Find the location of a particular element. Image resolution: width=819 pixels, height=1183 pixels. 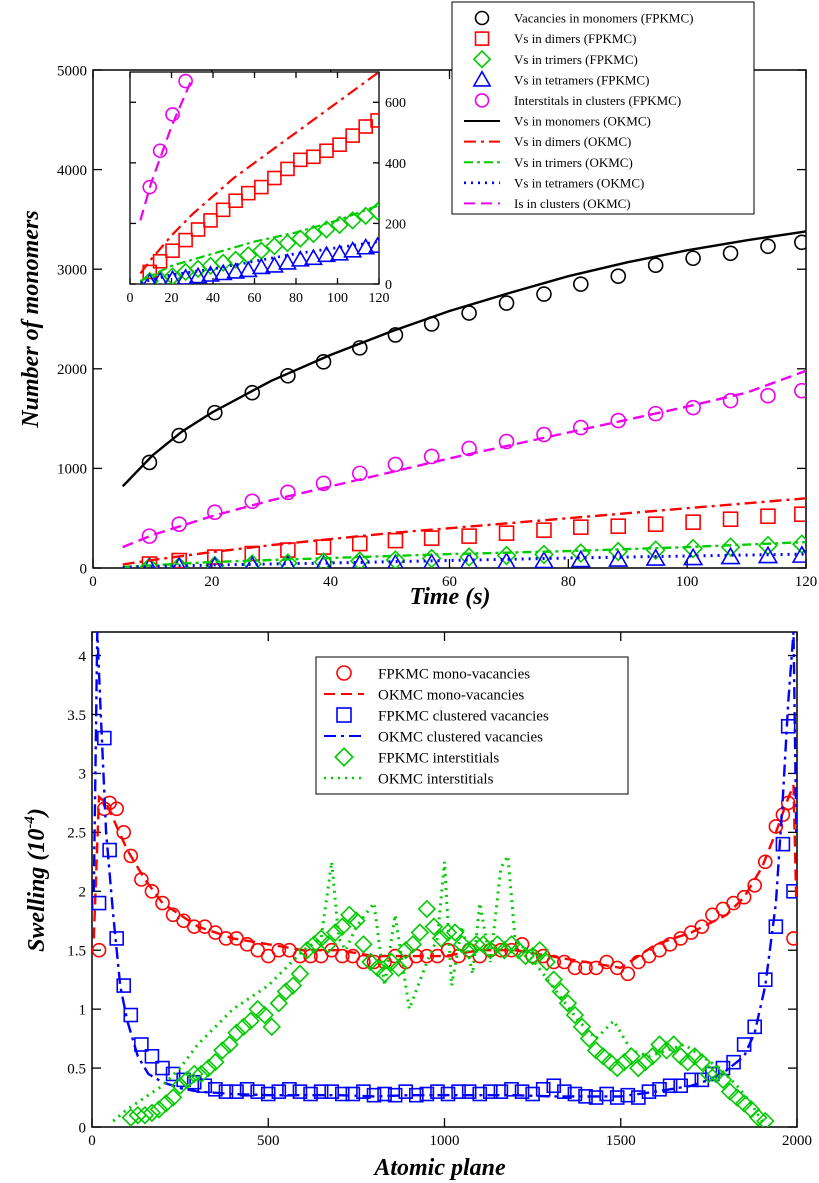

bottom-y-tick-label: 0.5 is located at coordinates (76, 1069).